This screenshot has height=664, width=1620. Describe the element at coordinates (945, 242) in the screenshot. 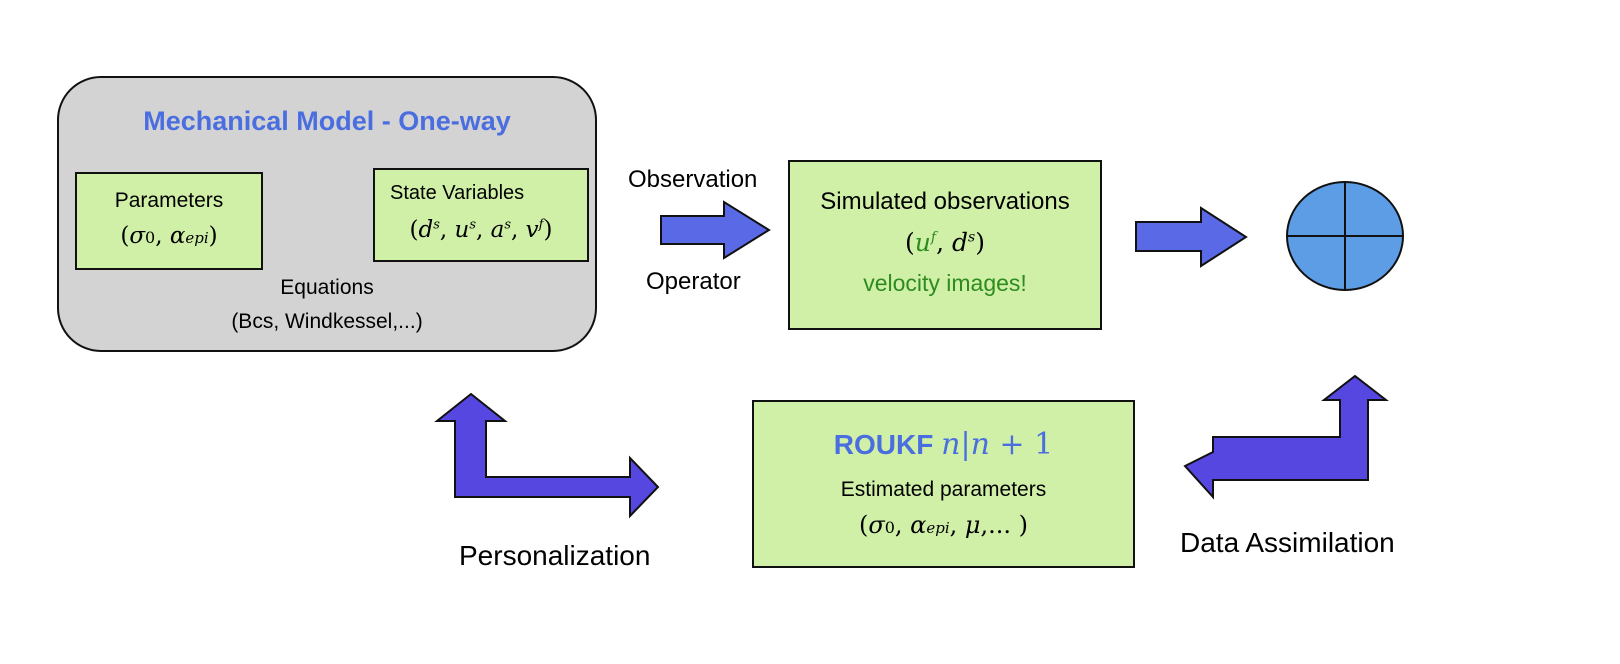

I see `simulated-observations-math: (uf, ds)` at that location.